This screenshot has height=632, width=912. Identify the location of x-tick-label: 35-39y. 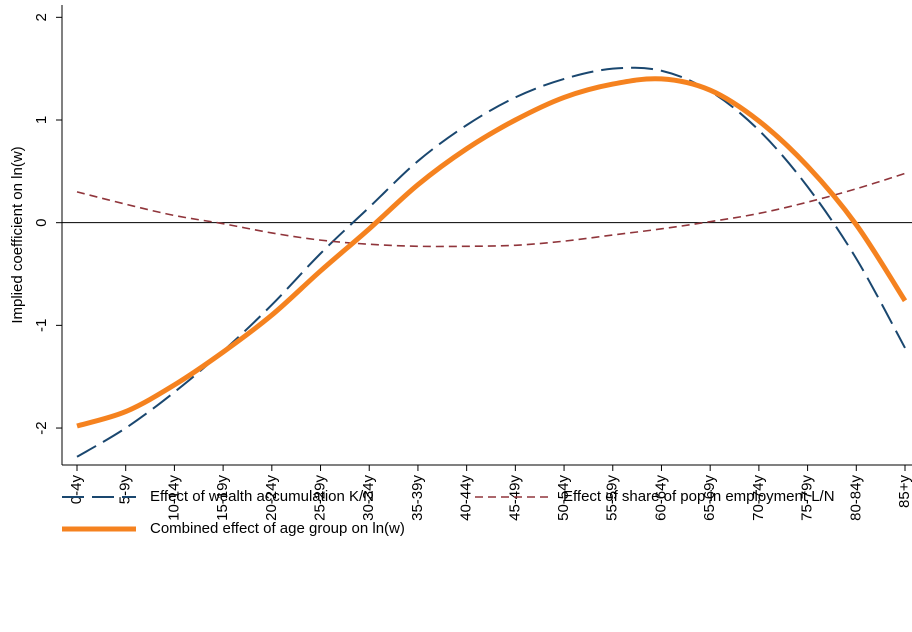
(417, 498).